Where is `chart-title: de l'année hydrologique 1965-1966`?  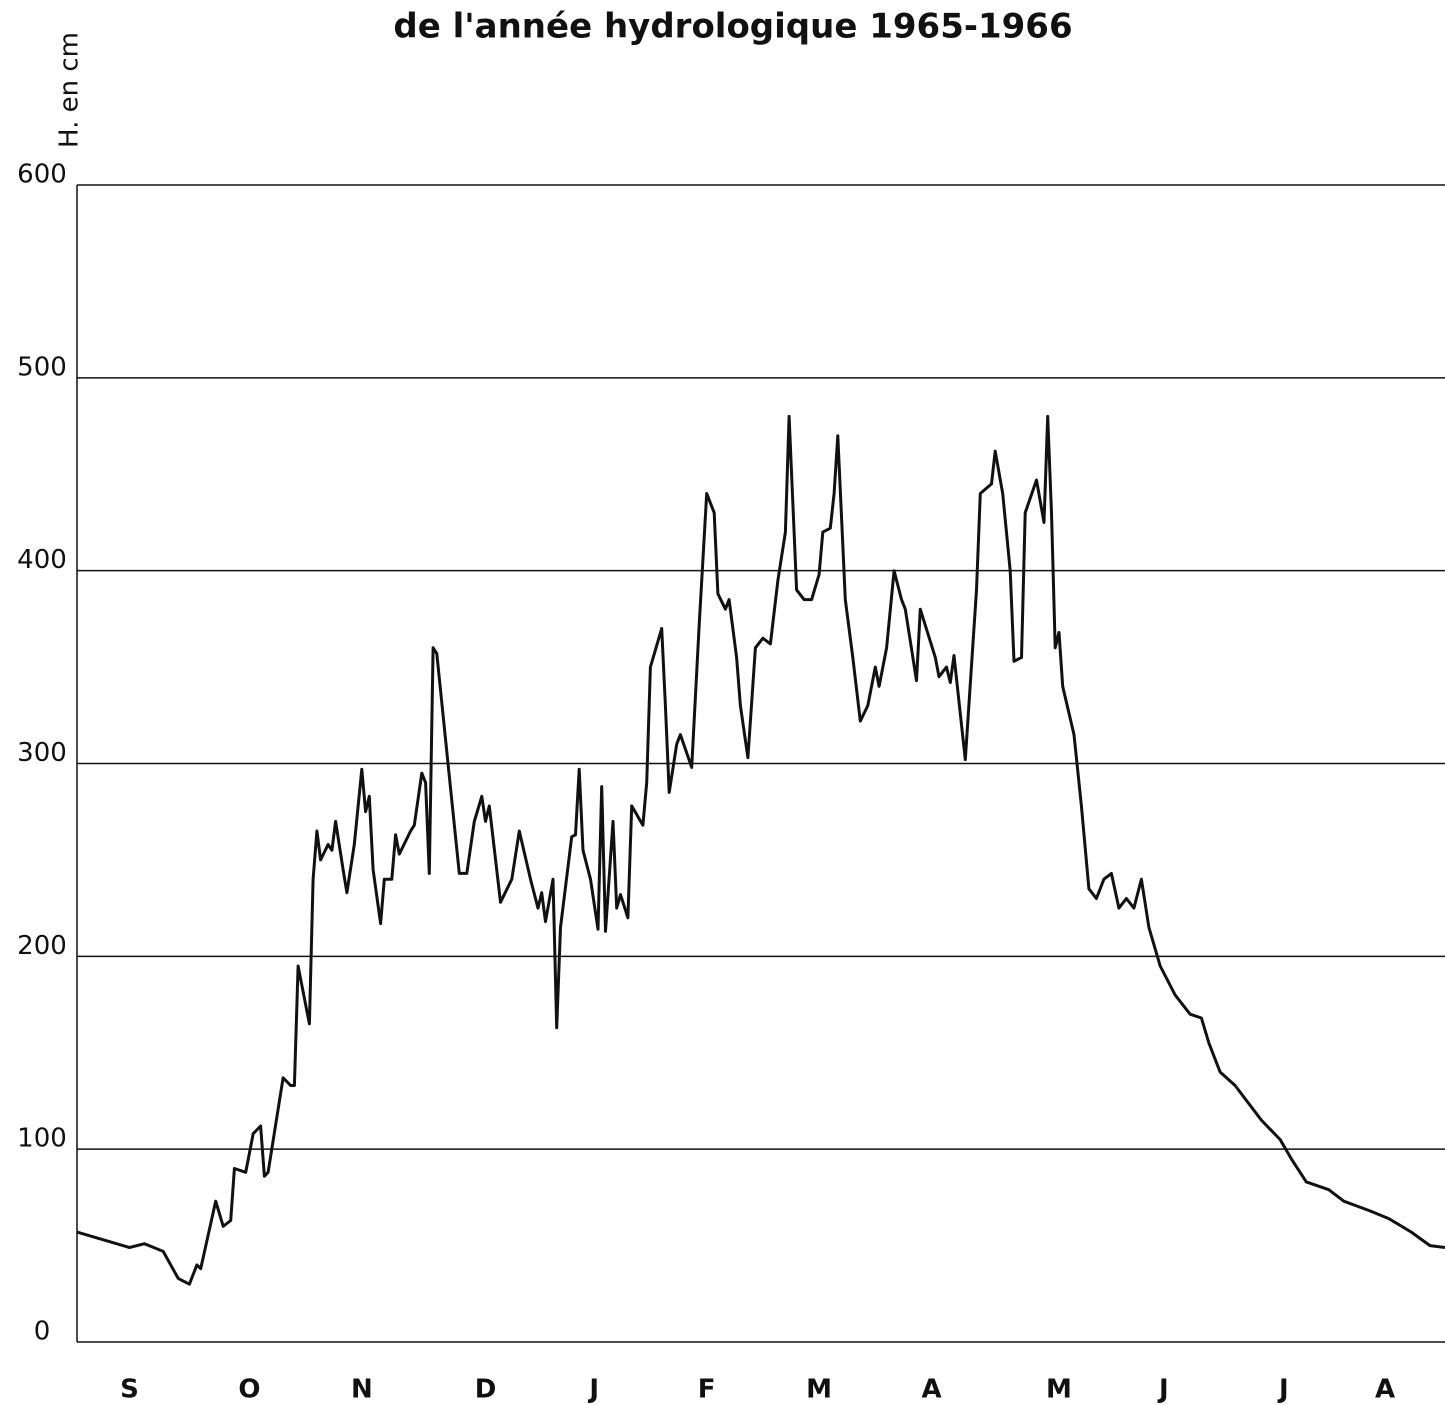
chart-title: de l'année hydrologique 1965-1966 is located at coordinates (732, 27).